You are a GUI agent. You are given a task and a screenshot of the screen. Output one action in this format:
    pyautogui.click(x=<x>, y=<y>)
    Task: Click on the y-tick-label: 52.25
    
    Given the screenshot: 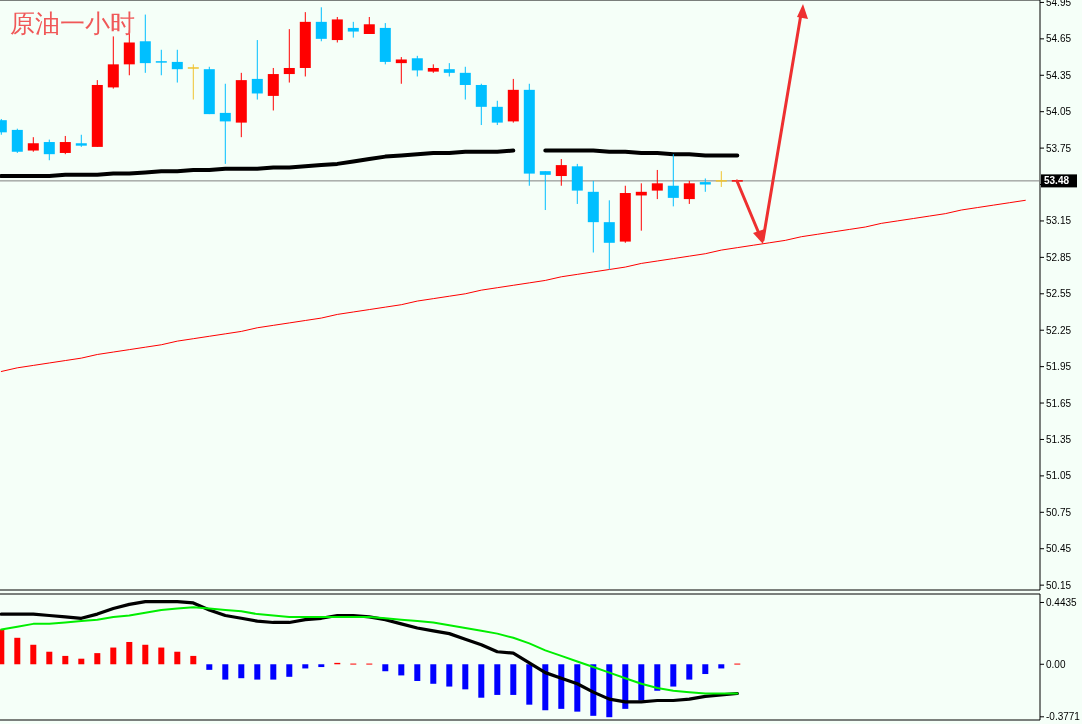 What is the action you would take?
    pyautogui.click(x=1059, y=330)
    